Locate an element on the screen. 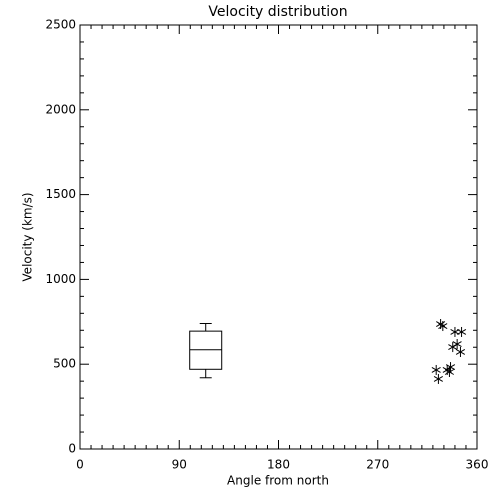  x-tick-label: 180 is located at coordinates (278, 465).